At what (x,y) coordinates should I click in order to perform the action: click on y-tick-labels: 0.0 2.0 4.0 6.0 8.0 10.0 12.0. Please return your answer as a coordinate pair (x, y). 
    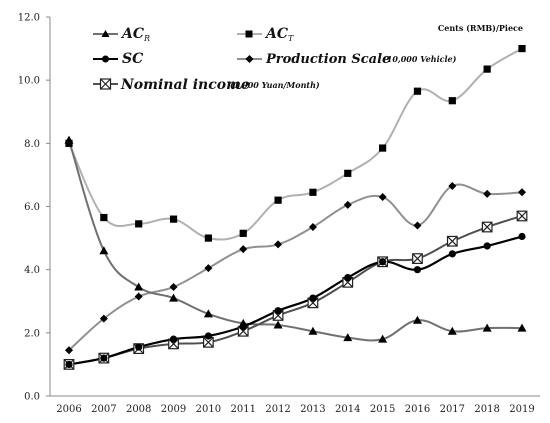
    Looking at the image, I should click on (34, 208).